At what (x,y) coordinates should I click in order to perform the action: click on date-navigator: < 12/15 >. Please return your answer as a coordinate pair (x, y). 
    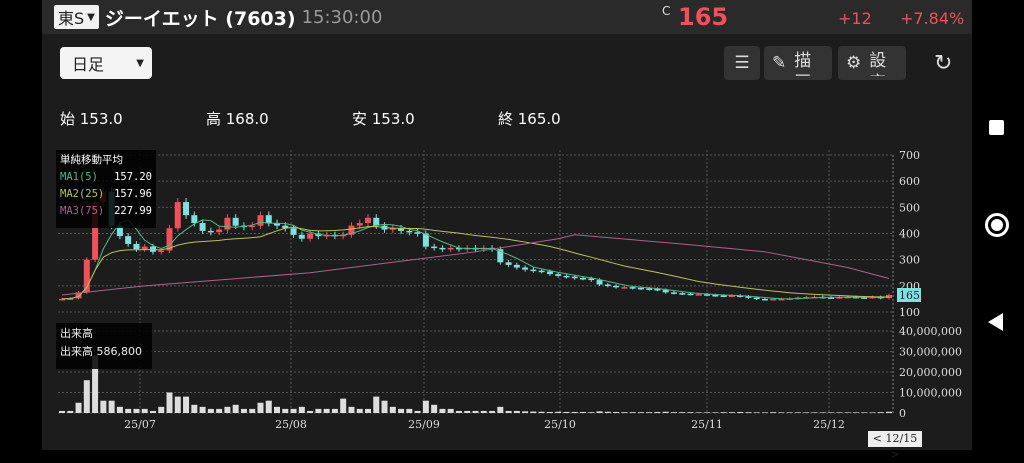
    Looking at the image, I should click on (895, 446).